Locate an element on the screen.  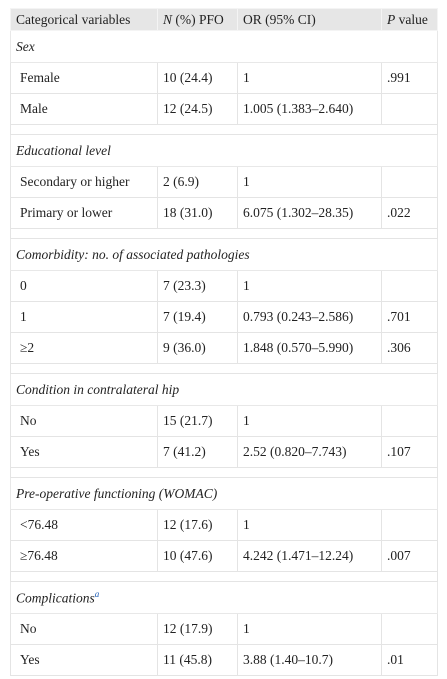
cell-text: 9 (36.0) is located at coordinates (184, 347).